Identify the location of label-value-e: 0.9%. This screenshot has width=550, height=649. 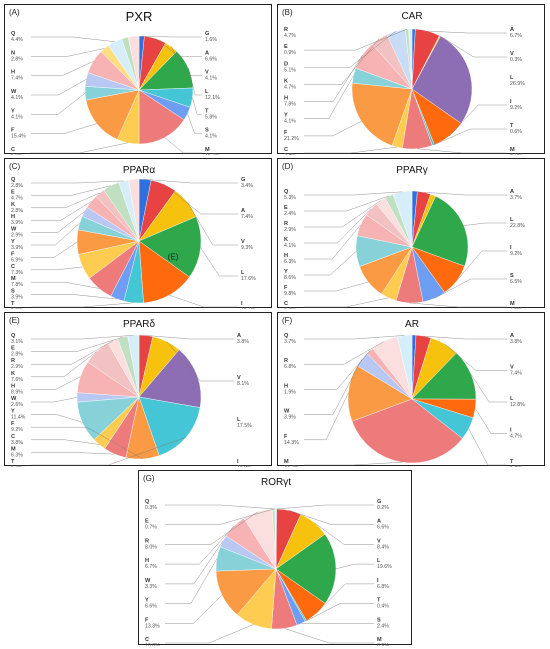
(290, 53).